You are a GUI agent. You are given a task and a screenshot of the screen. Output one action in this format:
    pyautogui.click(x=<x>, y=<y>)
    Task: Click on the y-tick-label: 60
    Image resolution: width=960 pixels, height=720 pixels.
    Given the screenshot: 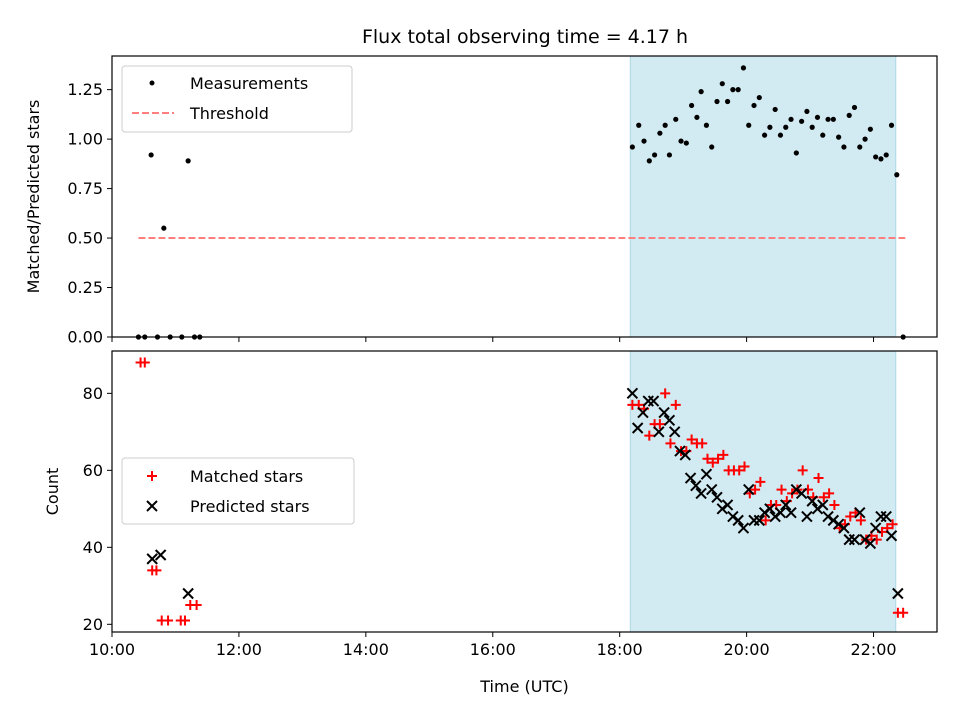 What is the action you would take?
    pyautogui.click(x=93, y=470)
    